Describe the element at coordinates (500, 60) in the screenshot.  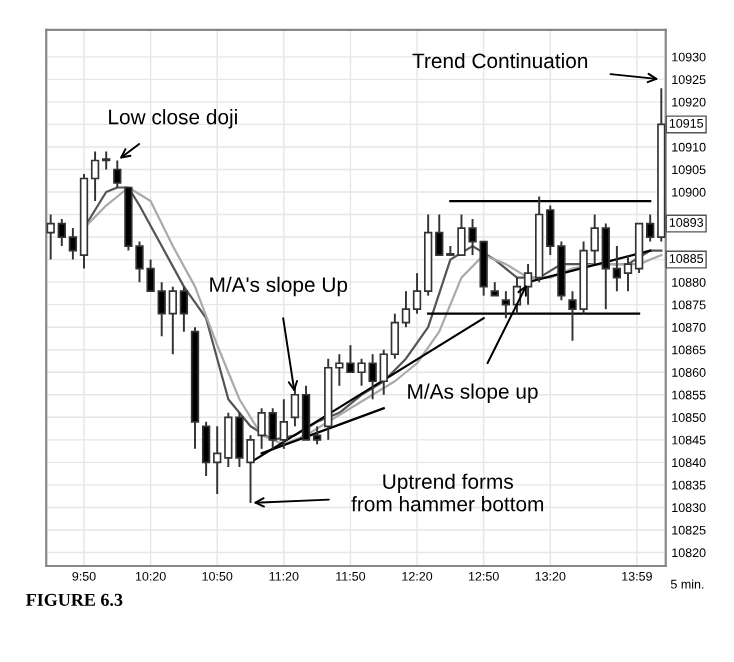
I see `annotation: Trend Continuation` at that location.